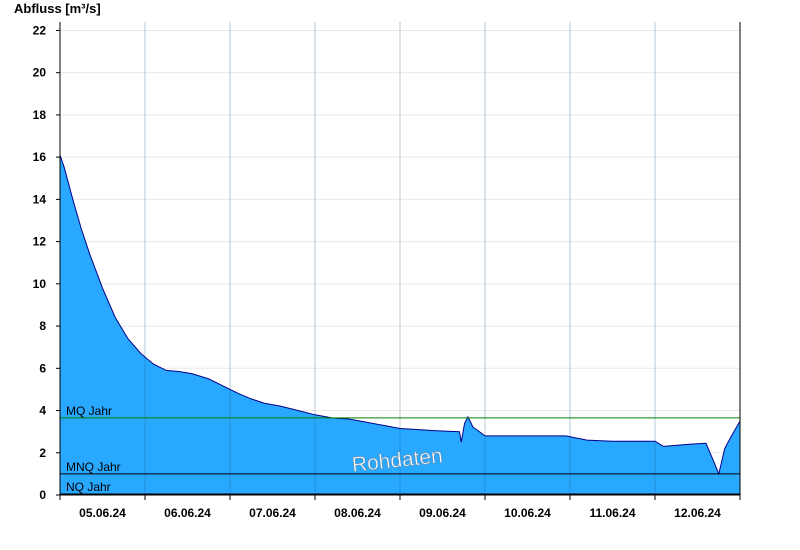 This screenshot has width=800, height=550. Describe the element at coordinates (42, 495) in the screenshot. I see `y-tick-label-0: 0` at that location.